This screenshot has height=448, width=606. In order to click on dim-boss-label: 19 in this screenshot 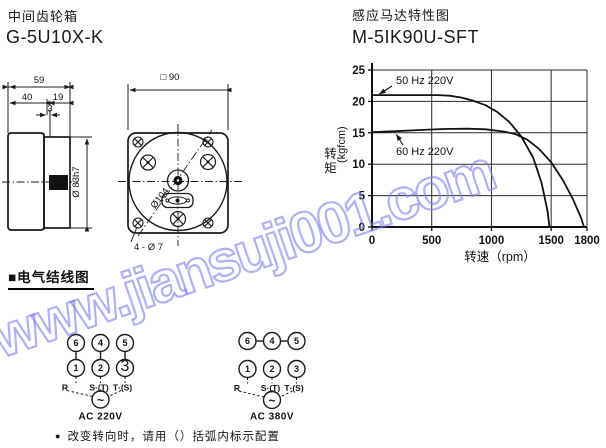, I will do `click(58, 97)`.